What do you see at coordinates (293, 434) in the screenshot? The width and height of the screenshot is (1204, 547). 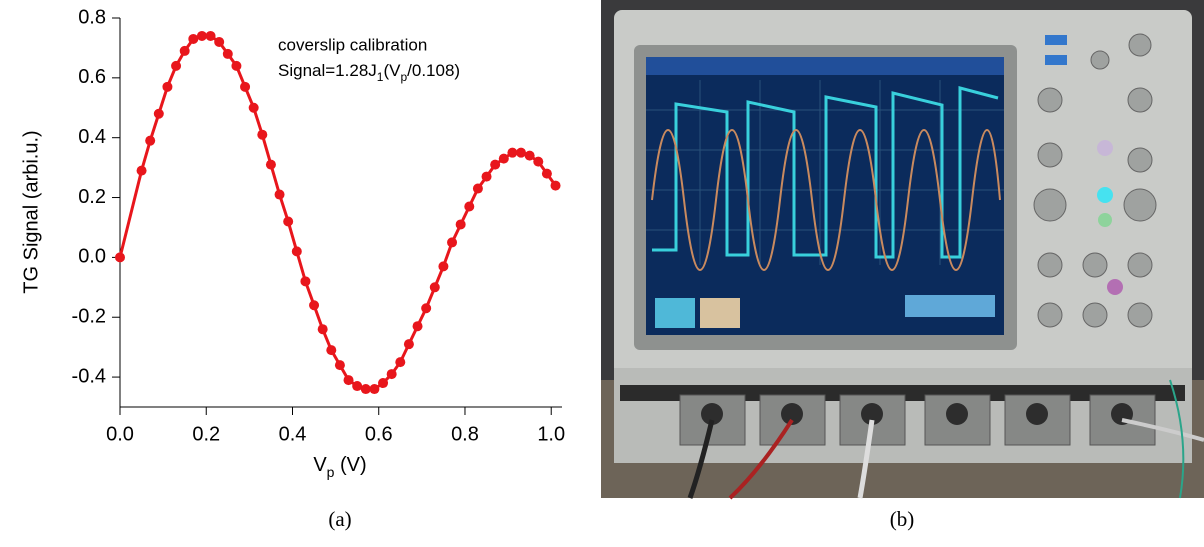 I see `x-tick-label: 0.4` at bounding box center [293, 434].